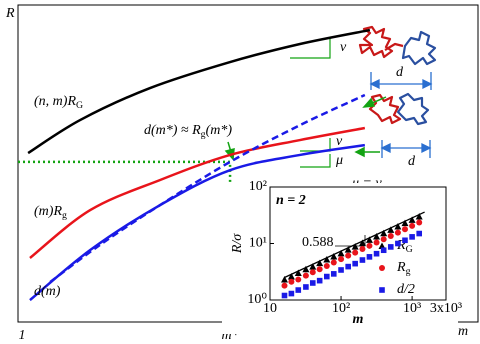 This screenshot has height=344, width=480. Describe the element at coordinates (446, 308) in the screenshot. I see `x-tick-label: 3x10³` at that location.